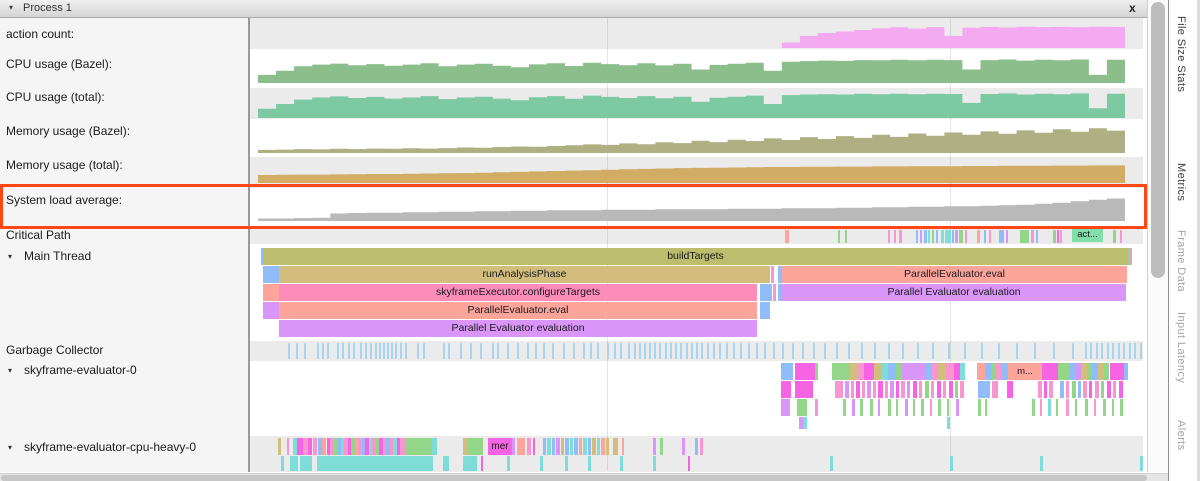 This screenshot has height=481, width=1200. I want to click on cpu-heavy-labeled-slice: mer, so click(500, 446).